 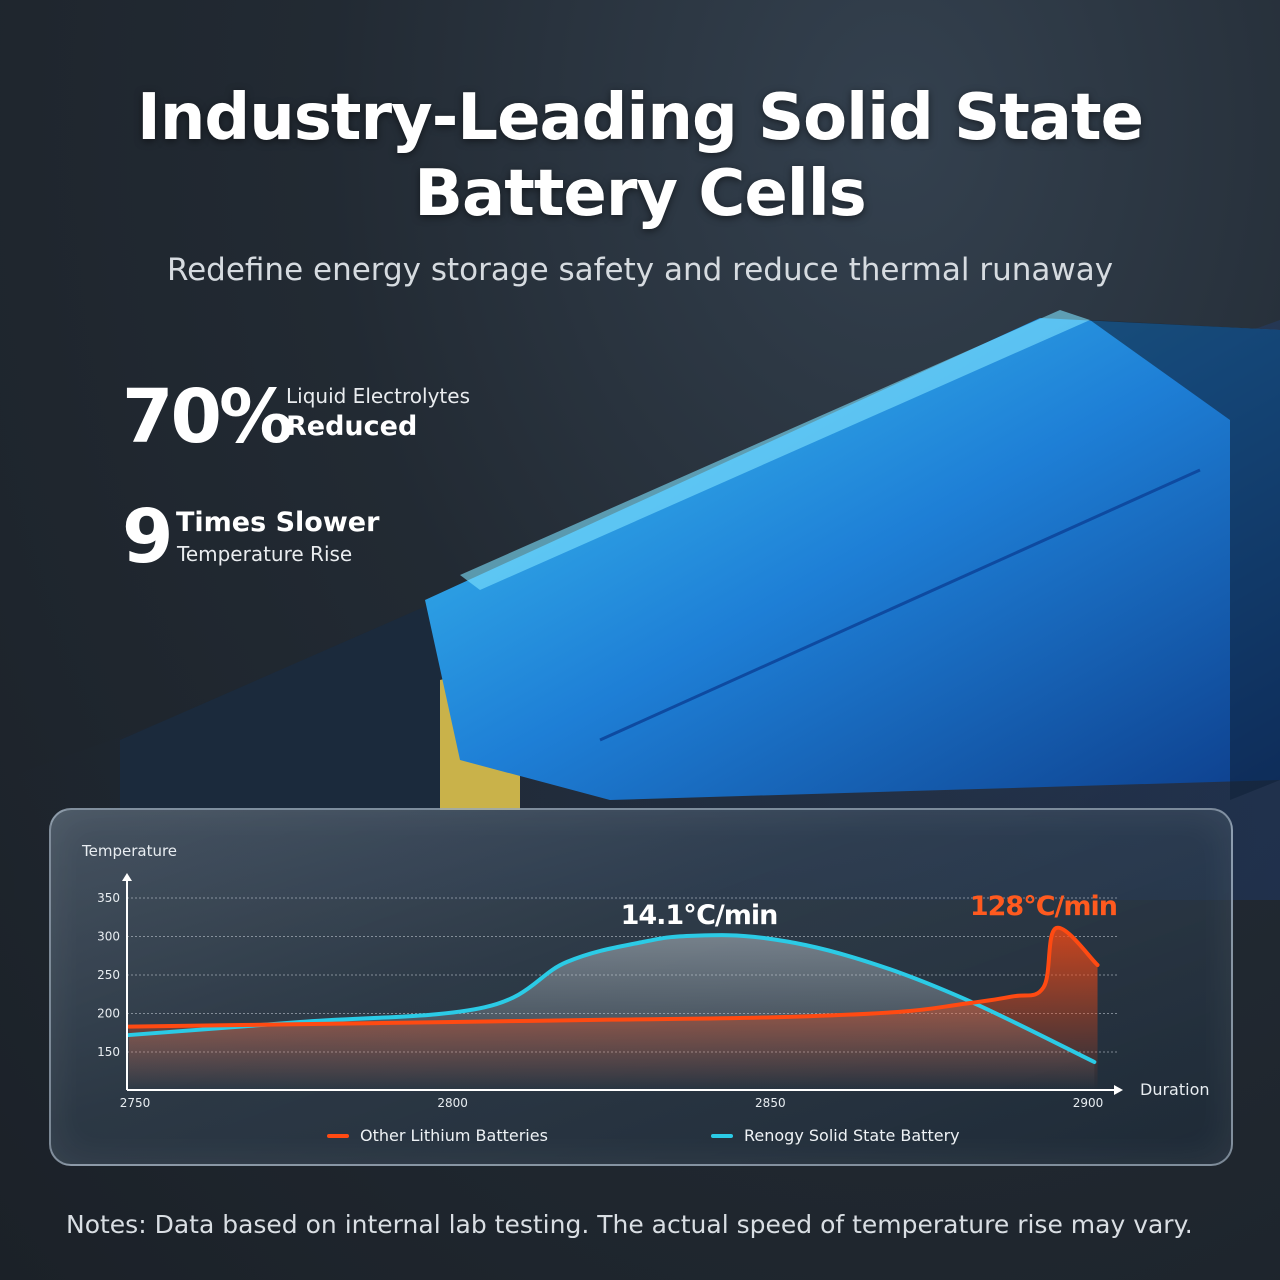 I want to click on title-line-2: Battery Cells, so click(x=640, y=194).